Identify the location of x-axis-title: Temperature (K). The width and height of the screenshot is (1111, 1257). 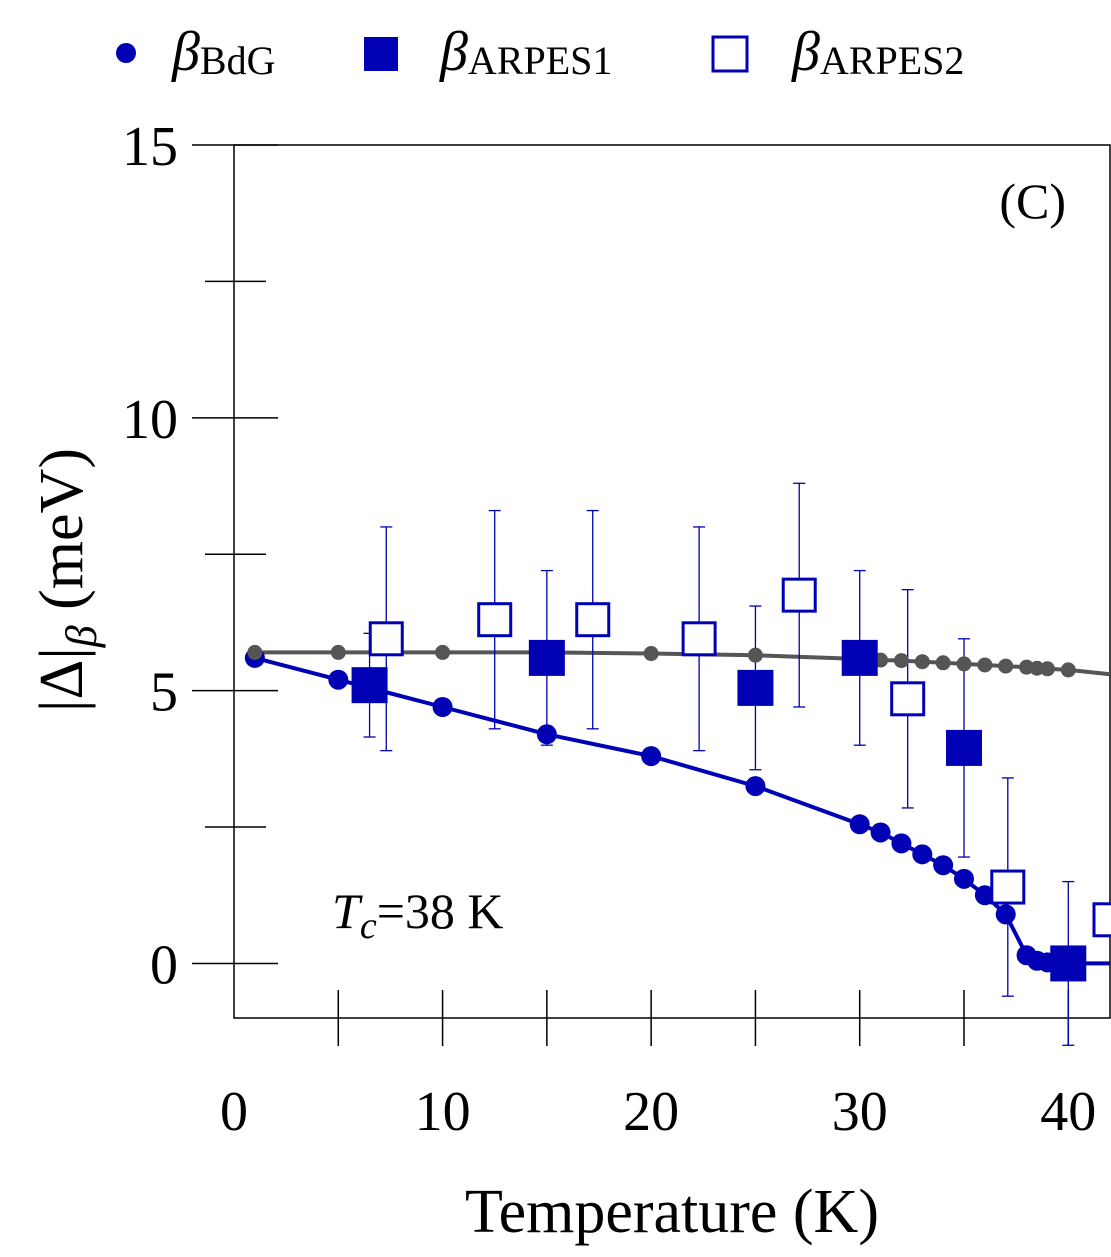
(672, 1212).